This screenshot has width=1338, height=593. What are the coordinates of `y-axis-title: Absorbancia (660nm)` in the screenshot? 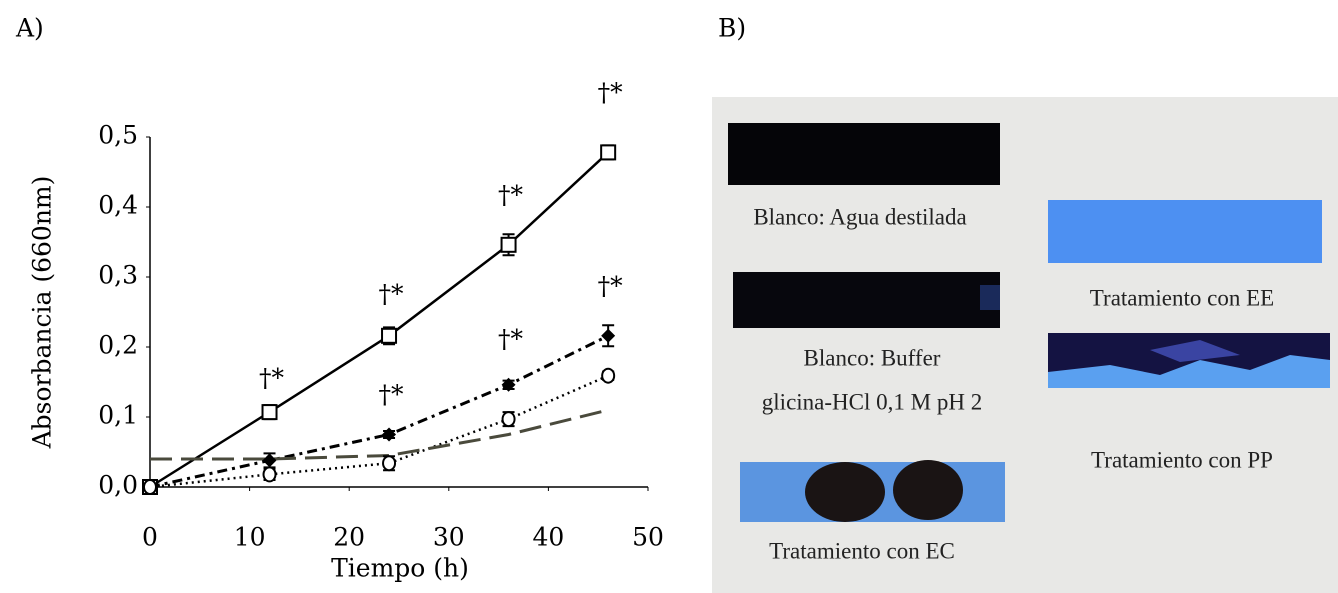 It's located at (42, 313).